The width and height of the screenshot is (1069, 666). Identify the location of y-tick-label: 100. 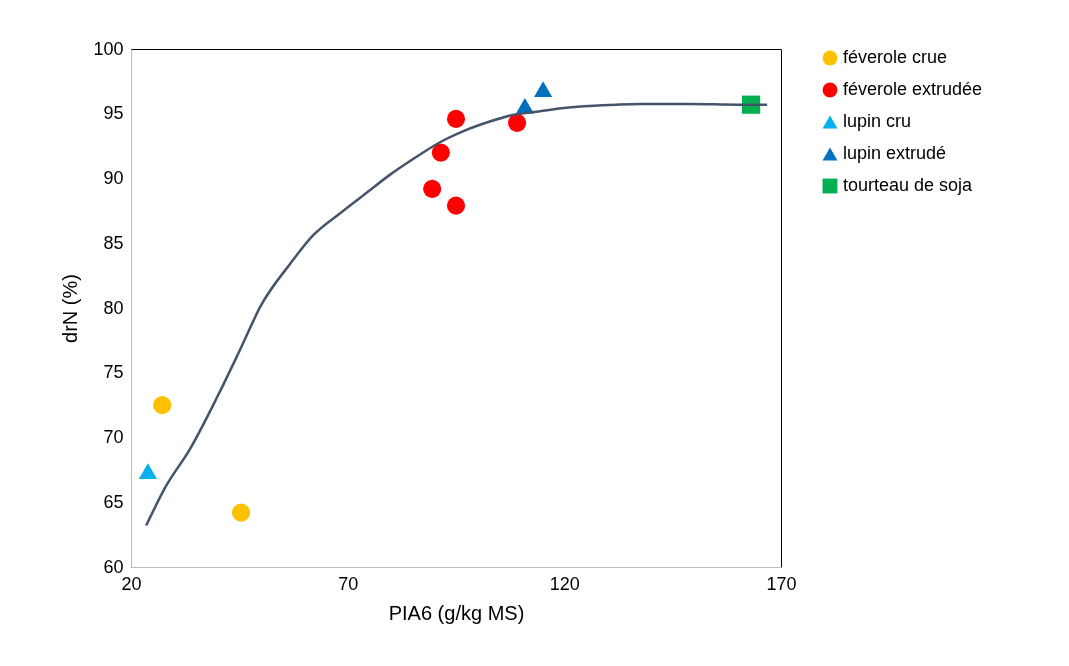
(108, 48).